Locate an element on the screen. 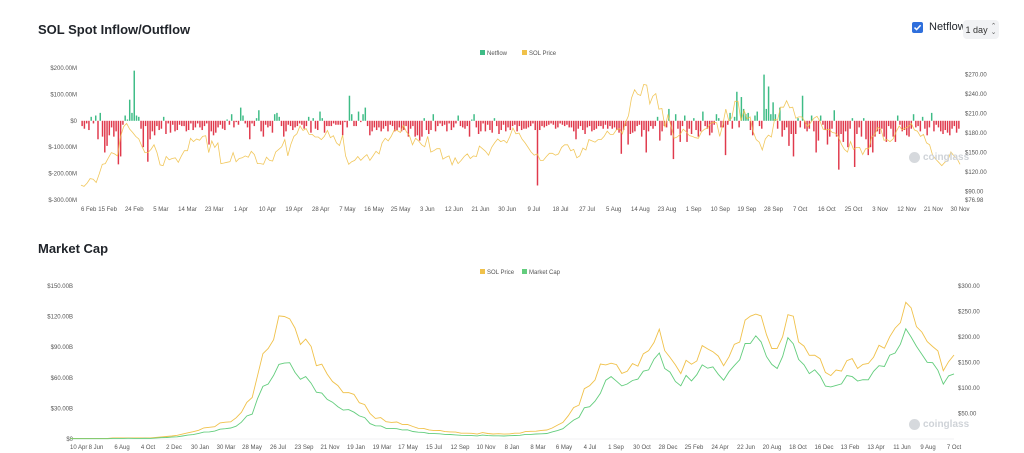 The height and width of the screenshot is (453, 1024). x-tick-label: 12 Nov is located at coordinates (906, 210).